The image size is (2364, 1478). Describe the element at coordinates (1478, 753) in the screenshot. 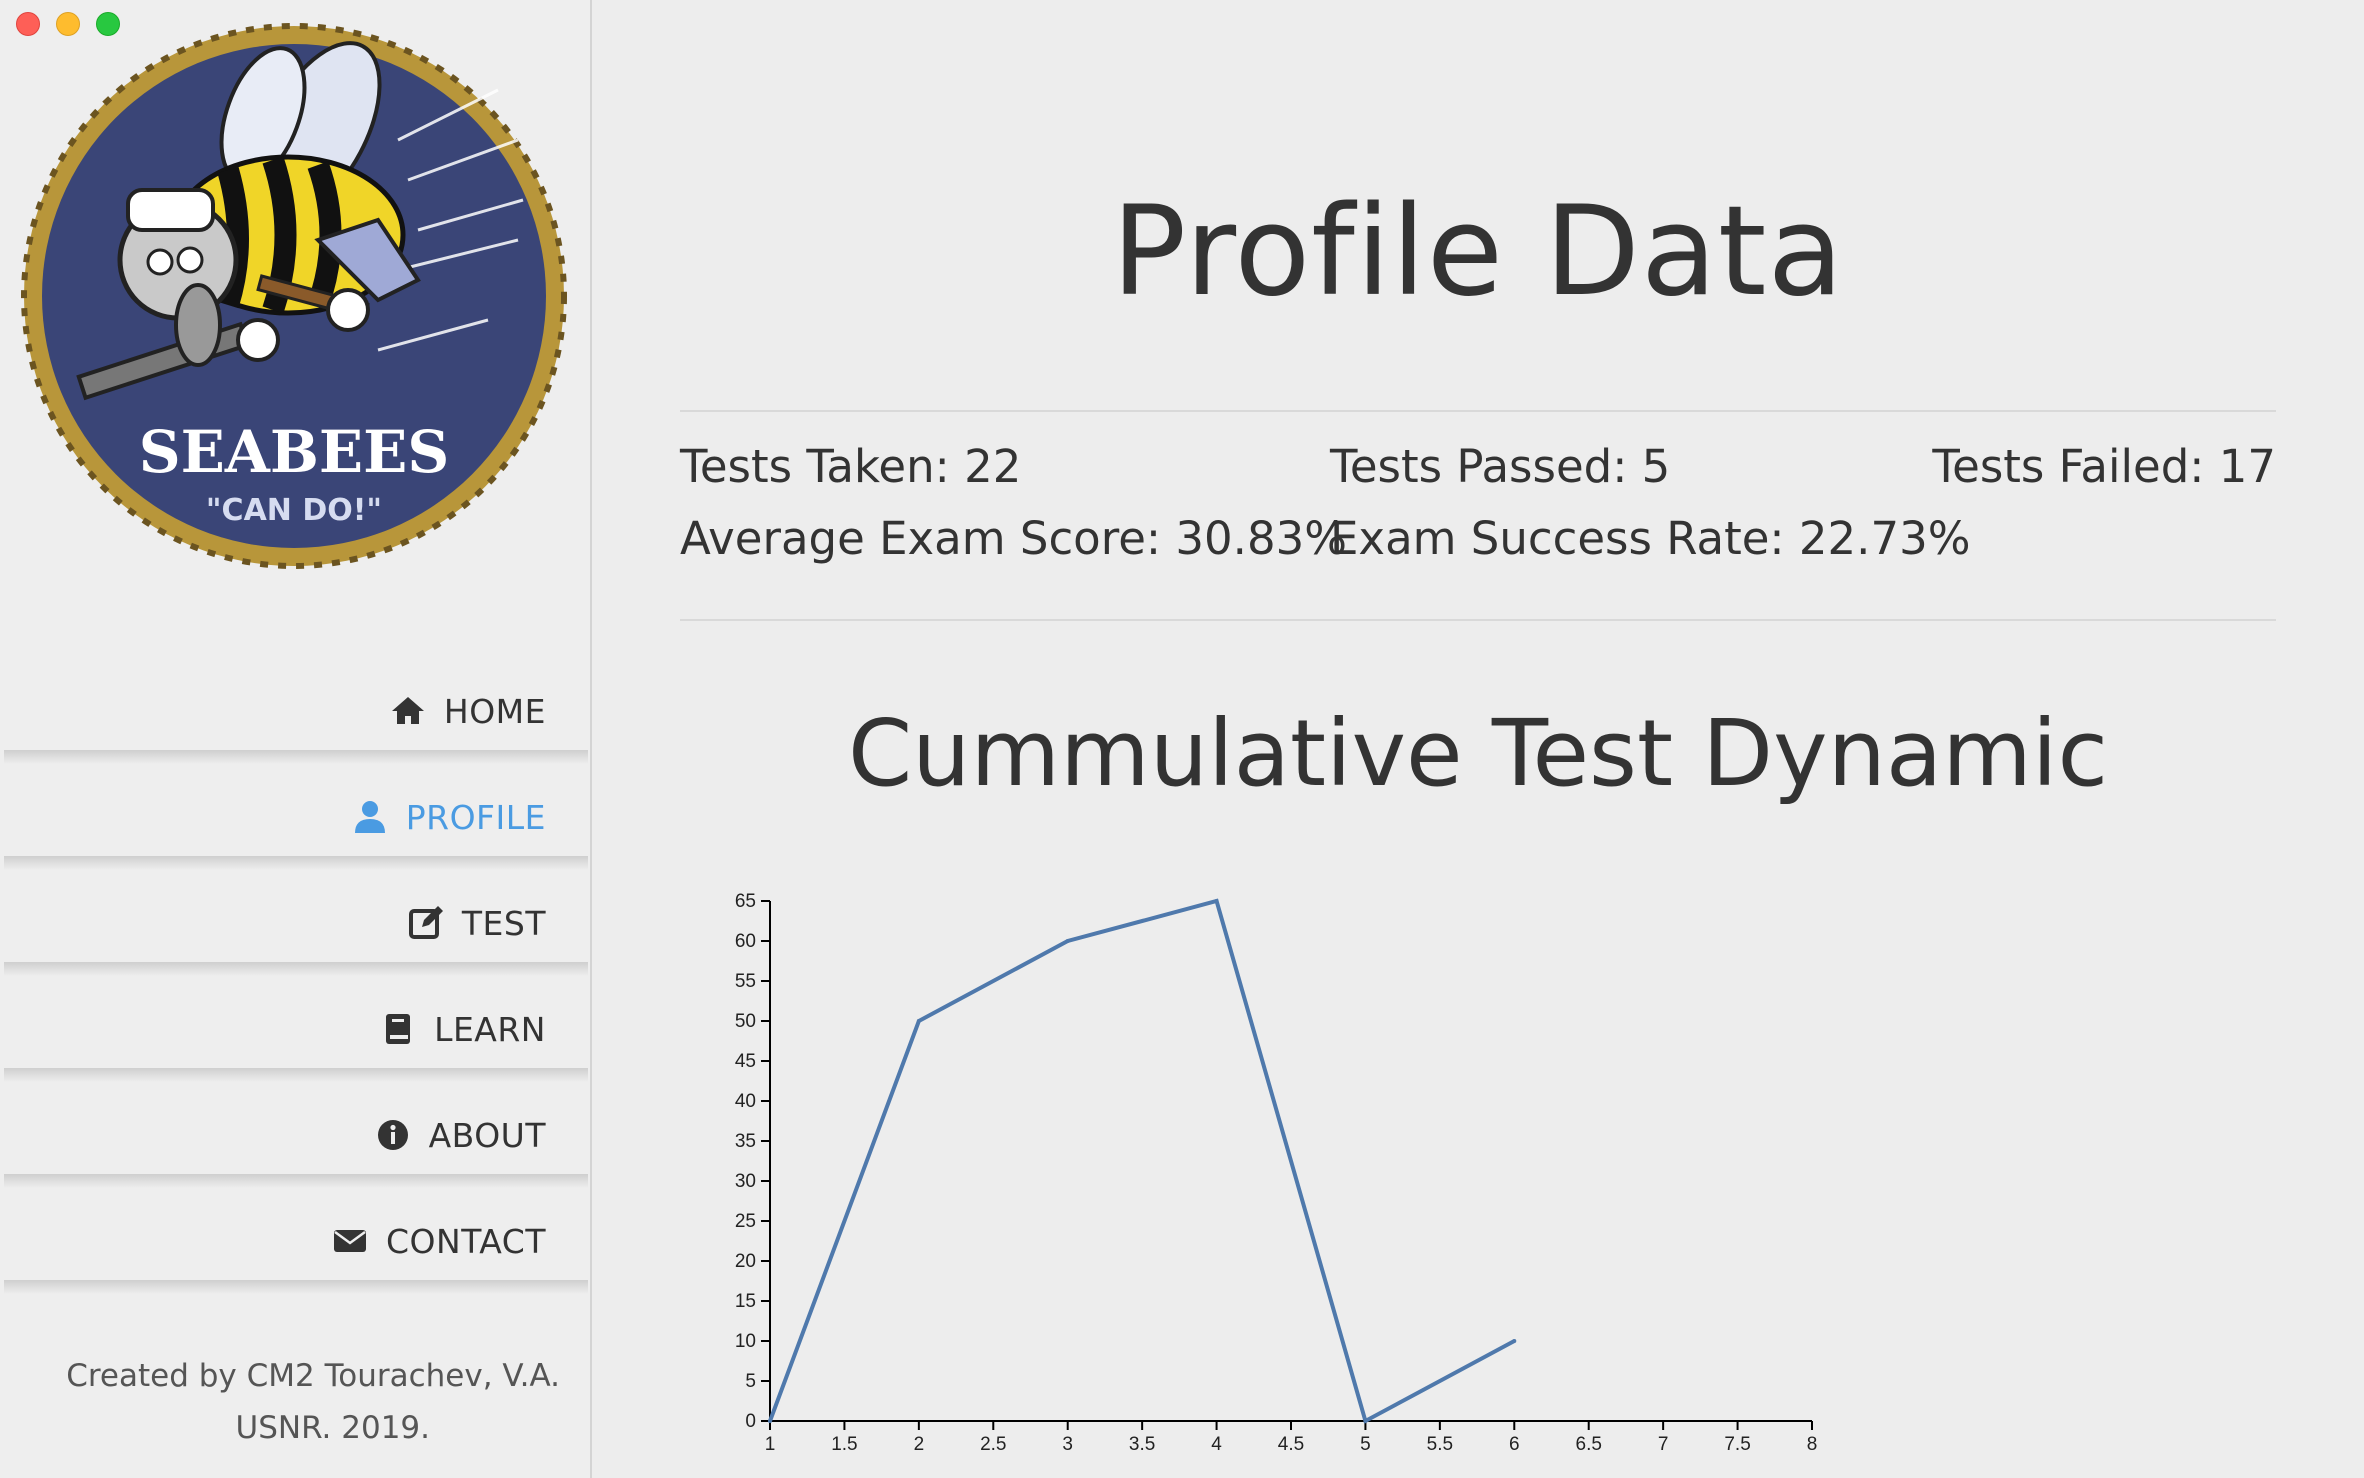

I see `chart-title: Cummulative Test Dynamic` at that location.